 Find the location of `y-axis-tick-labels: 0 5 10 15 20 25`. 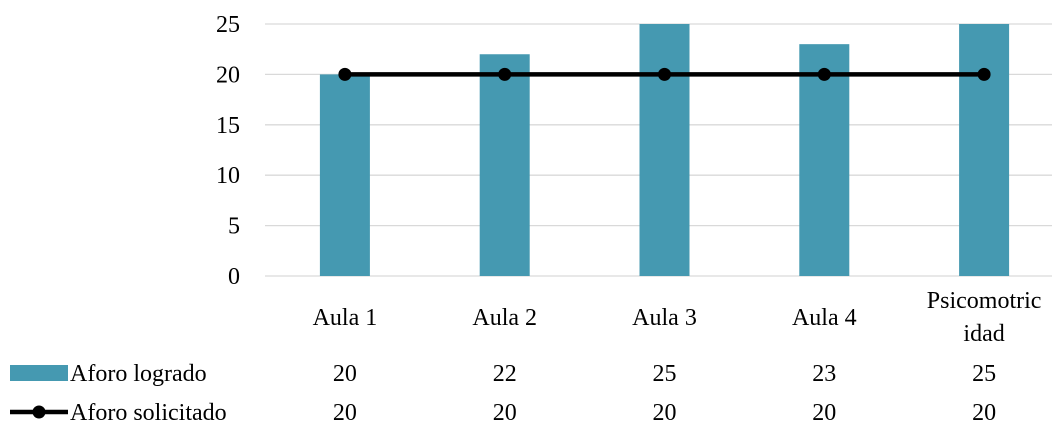

y-axis-tick-labels: 0 5 10 15 20 25 is located at coordinates (228, 151).